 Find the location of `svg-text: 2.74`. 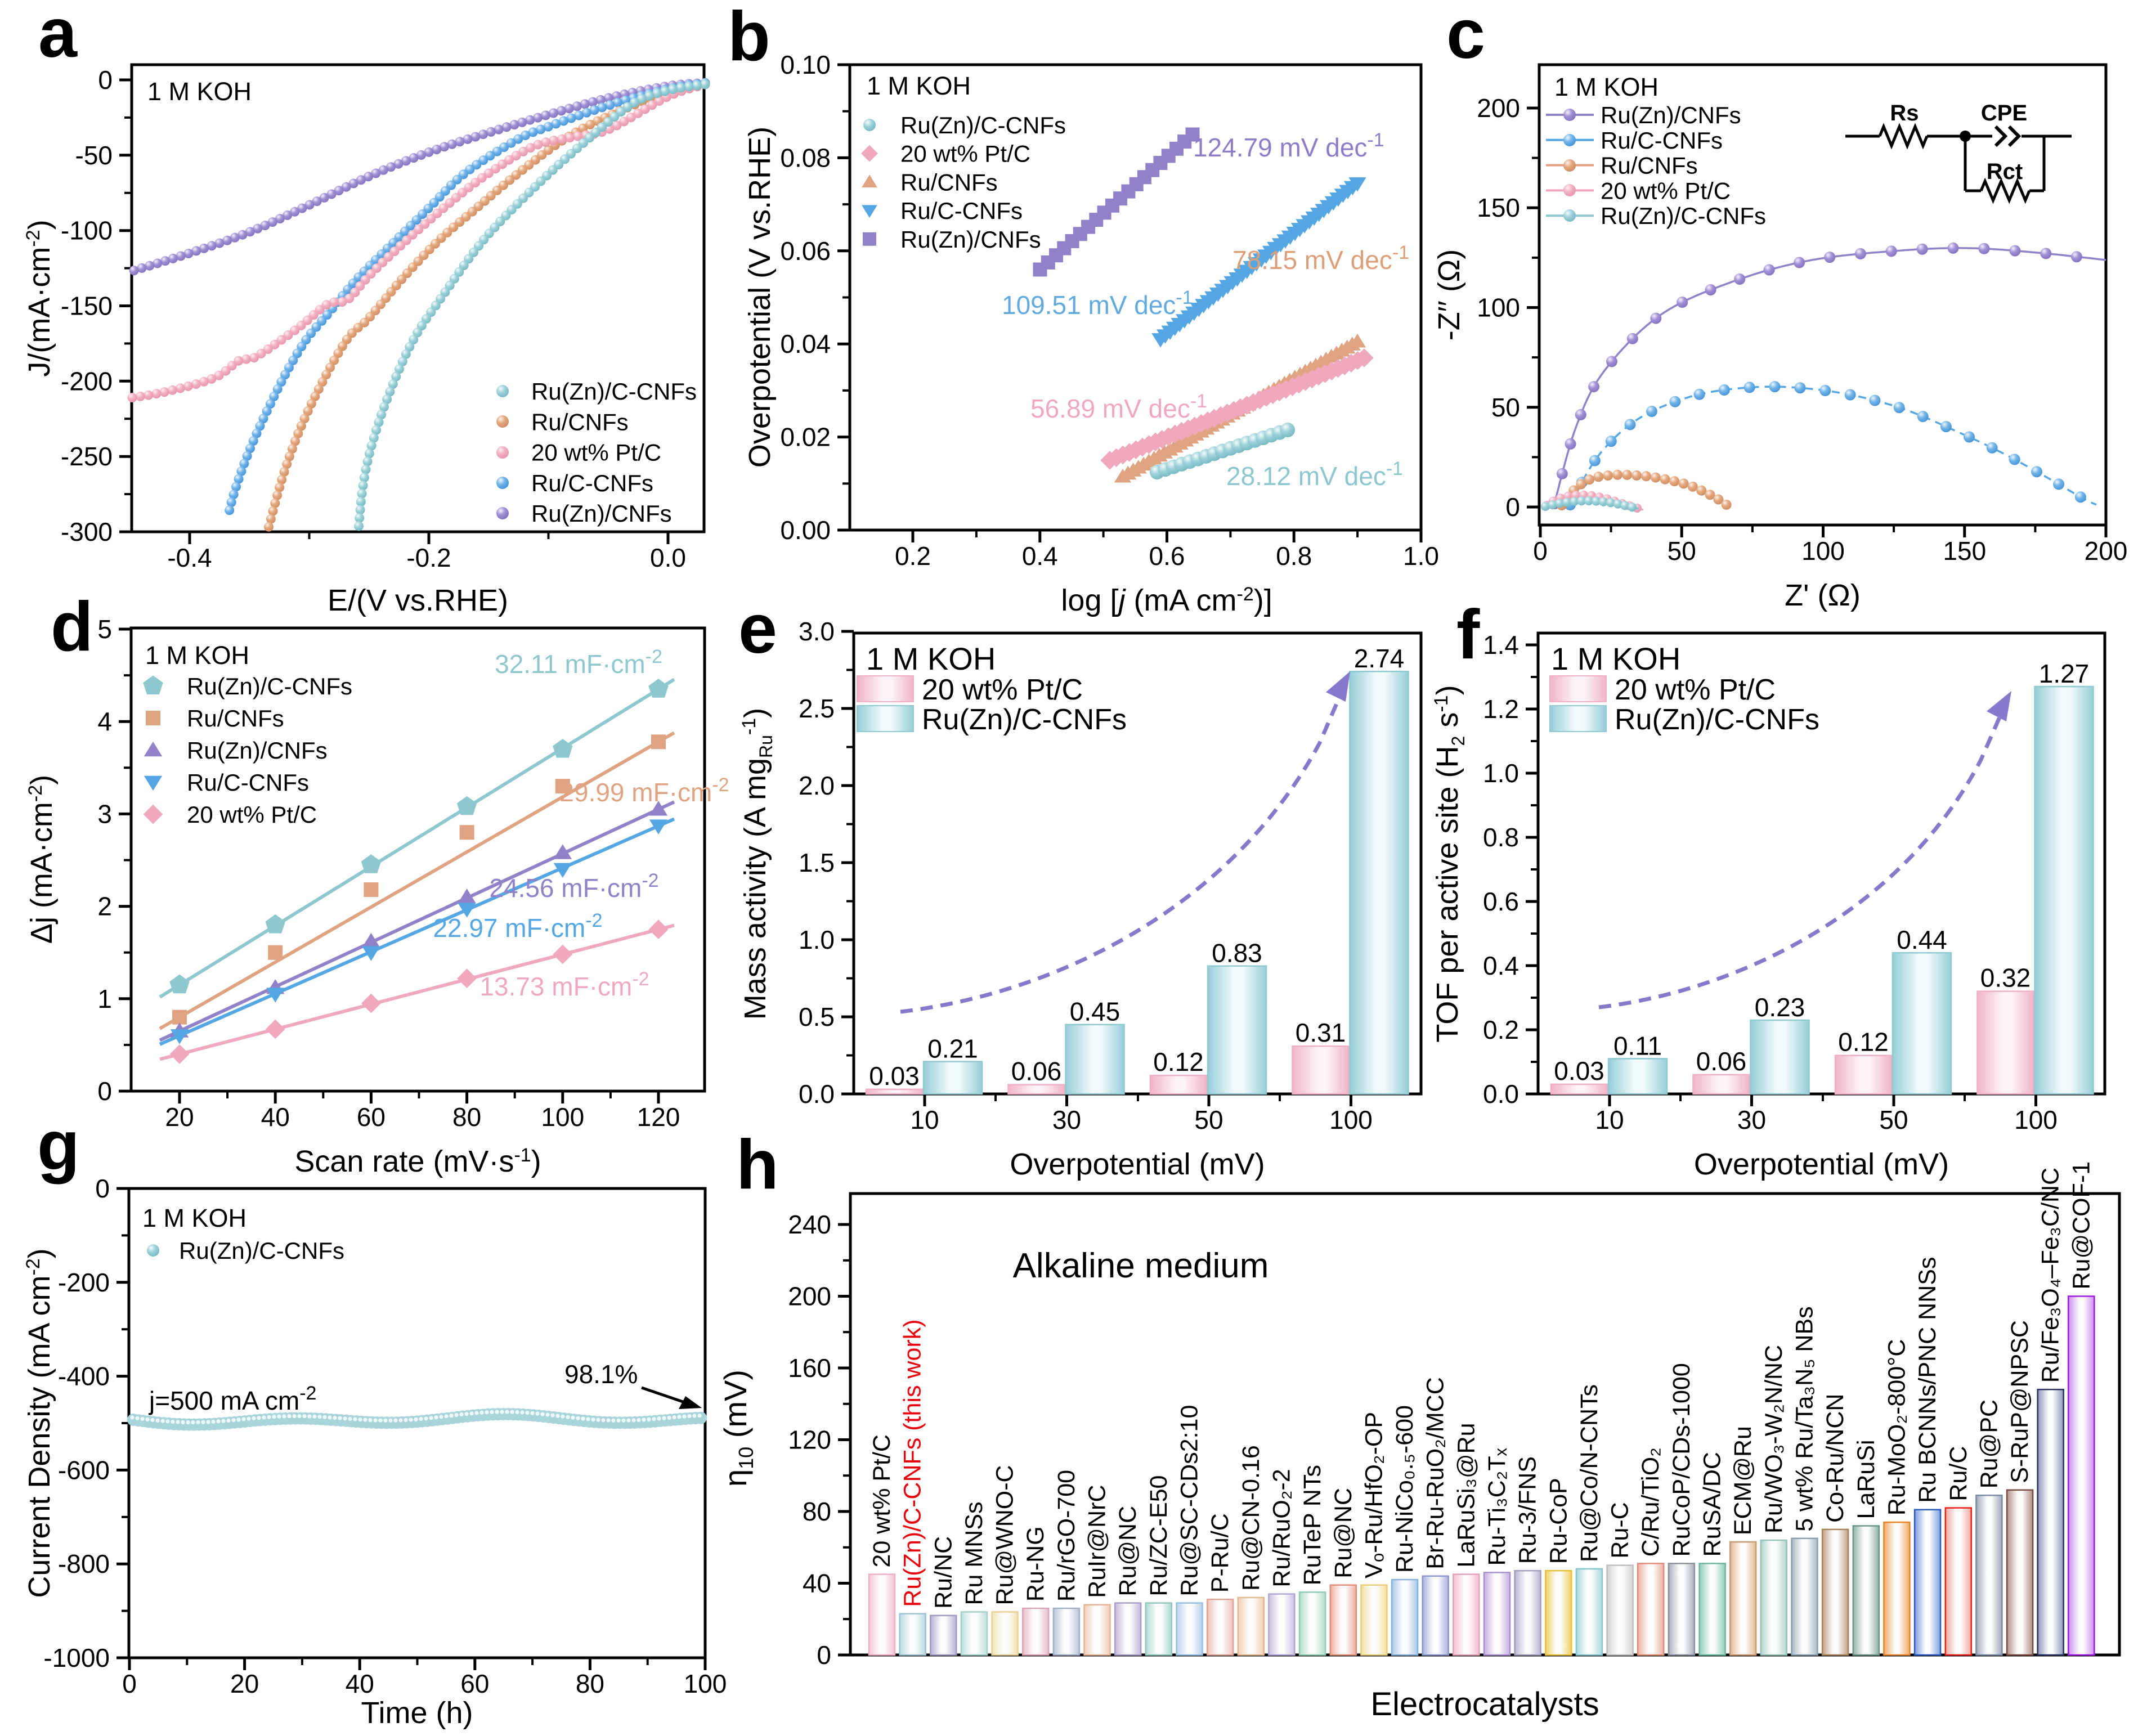

svg-text: 2.74 is located at coordinates (1379, 658).